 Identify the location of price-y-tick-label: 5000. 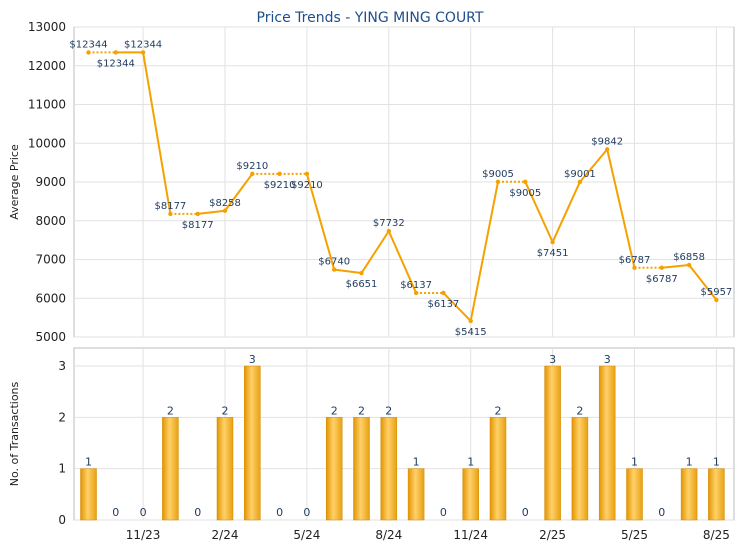
(50, 337).